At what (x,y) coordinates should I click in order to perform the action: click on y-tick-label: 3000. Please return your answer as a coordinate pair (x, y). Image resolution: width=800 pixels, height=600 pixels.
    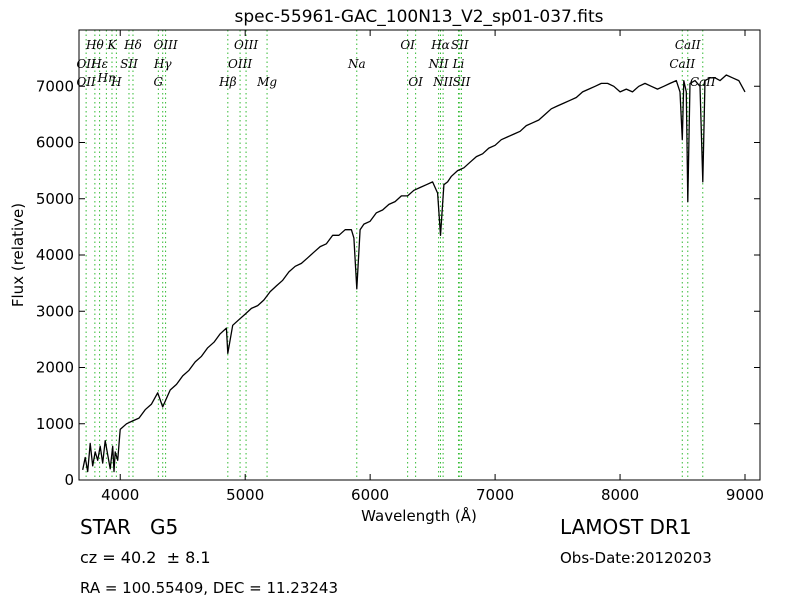
    Looking at the image, I should click on (55, 311).